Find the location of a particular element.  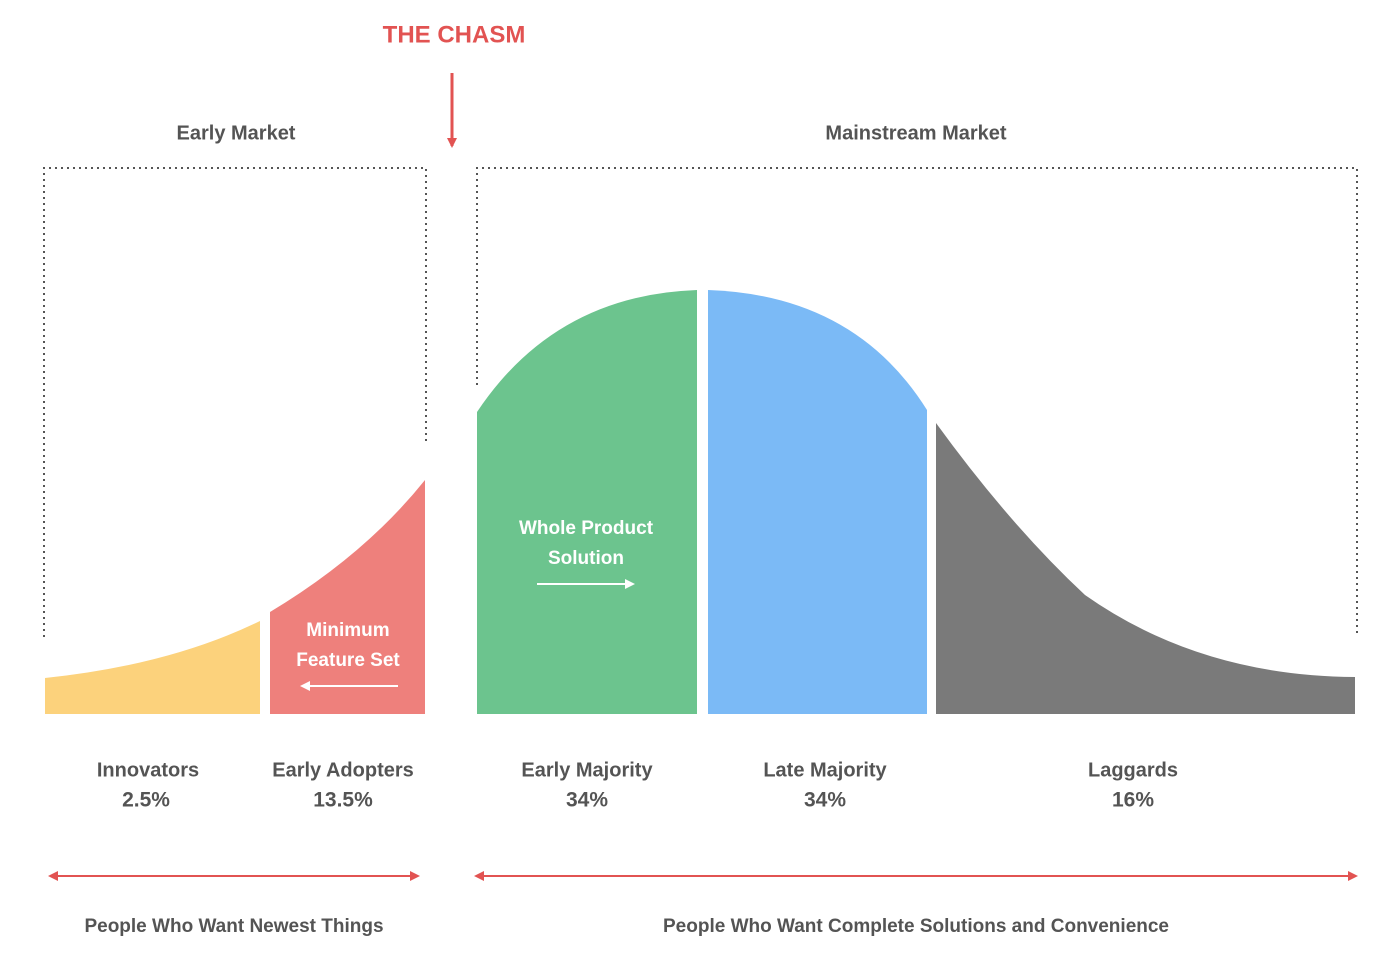

segment-name: Laggards is located at coordinates (1133, 770).